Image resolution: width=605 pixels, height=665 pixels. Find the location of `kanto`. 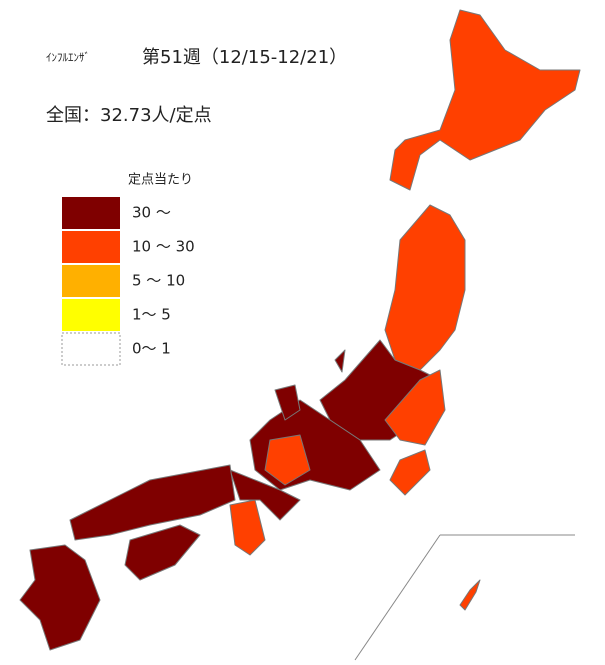

kanto is located at coordinates (415, 407).